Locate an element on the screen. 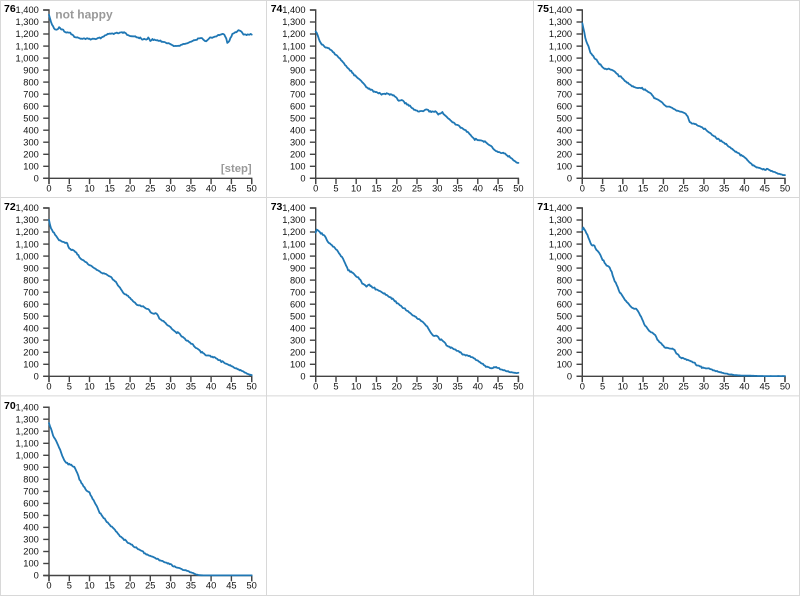 Image resolution: width=800 pixels, height=596 pixels. svg-text: 74 is located at coordinates (277, 9).